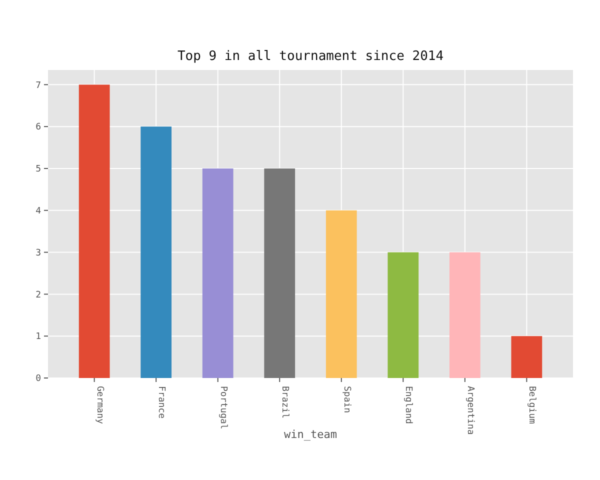  Describe the element at coordinates (285, 402) in the screenshot. I see `x-tick-label: Brazil` at that location.